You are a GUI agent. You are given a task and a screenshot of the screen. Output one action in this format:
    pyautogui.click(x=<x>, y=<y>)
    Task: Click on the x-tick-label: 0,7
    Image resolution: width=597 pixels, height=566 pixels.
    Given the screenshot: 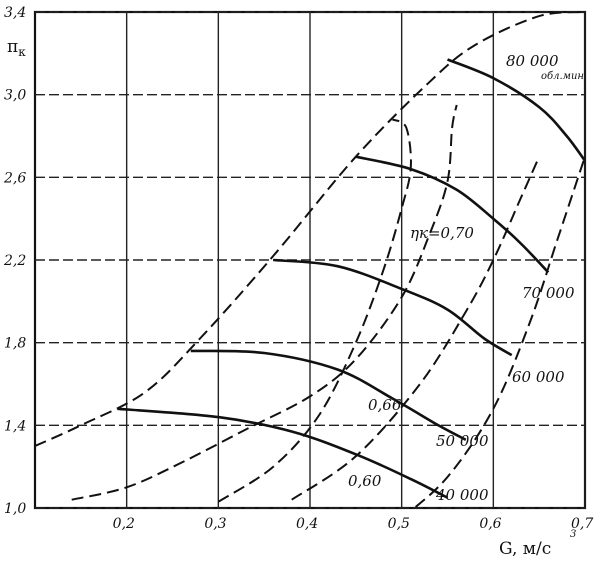 What is the action you would take?
    pyautogui.click(x=582, y=524)
    